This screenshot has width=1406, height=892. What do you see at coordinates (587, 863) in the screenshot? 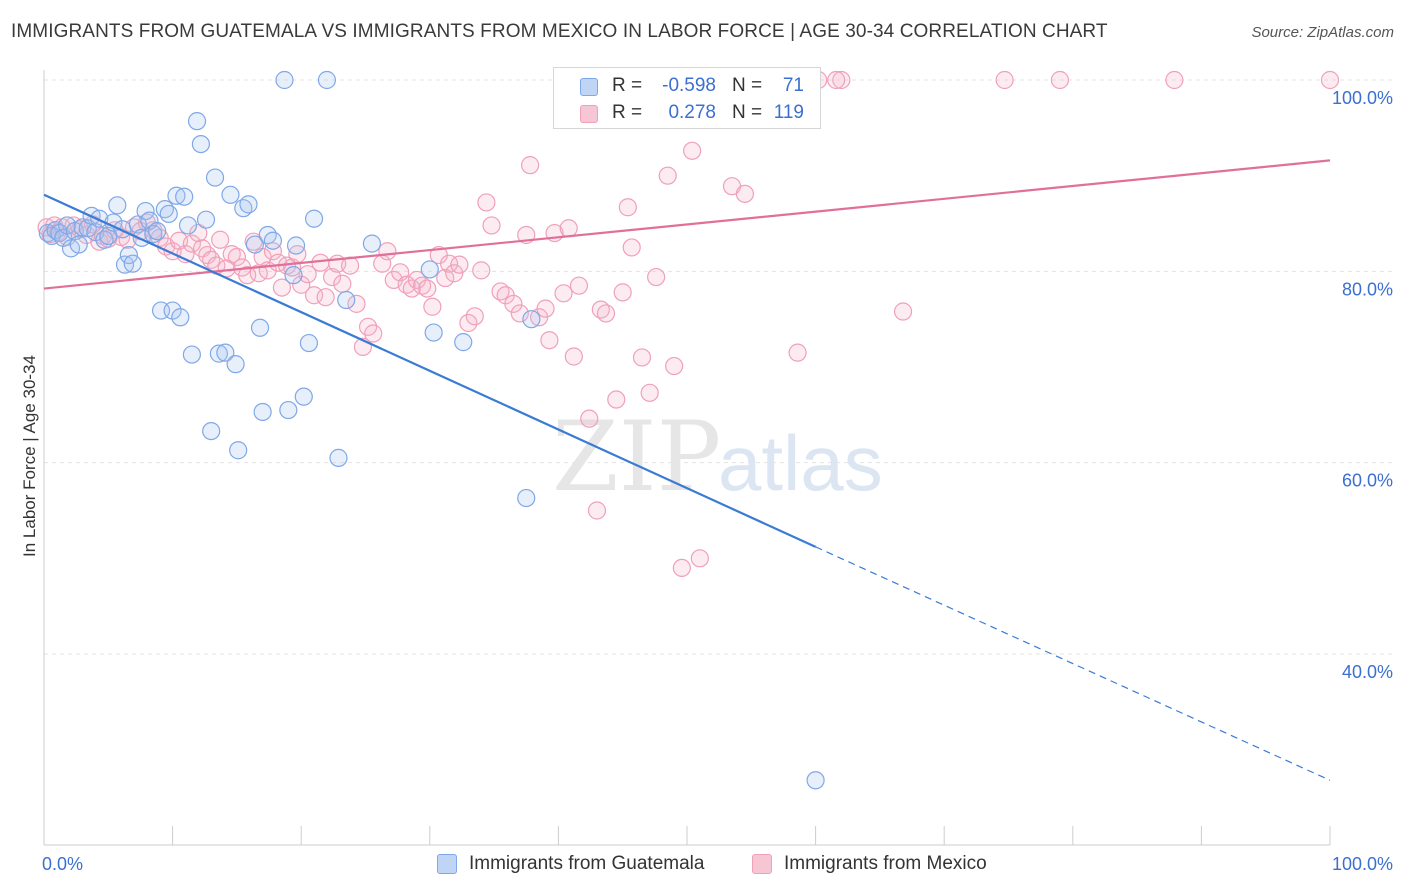
I see `legend-label-guatemala: Immigrants from Guatemala` at bounding box center [587, 863].